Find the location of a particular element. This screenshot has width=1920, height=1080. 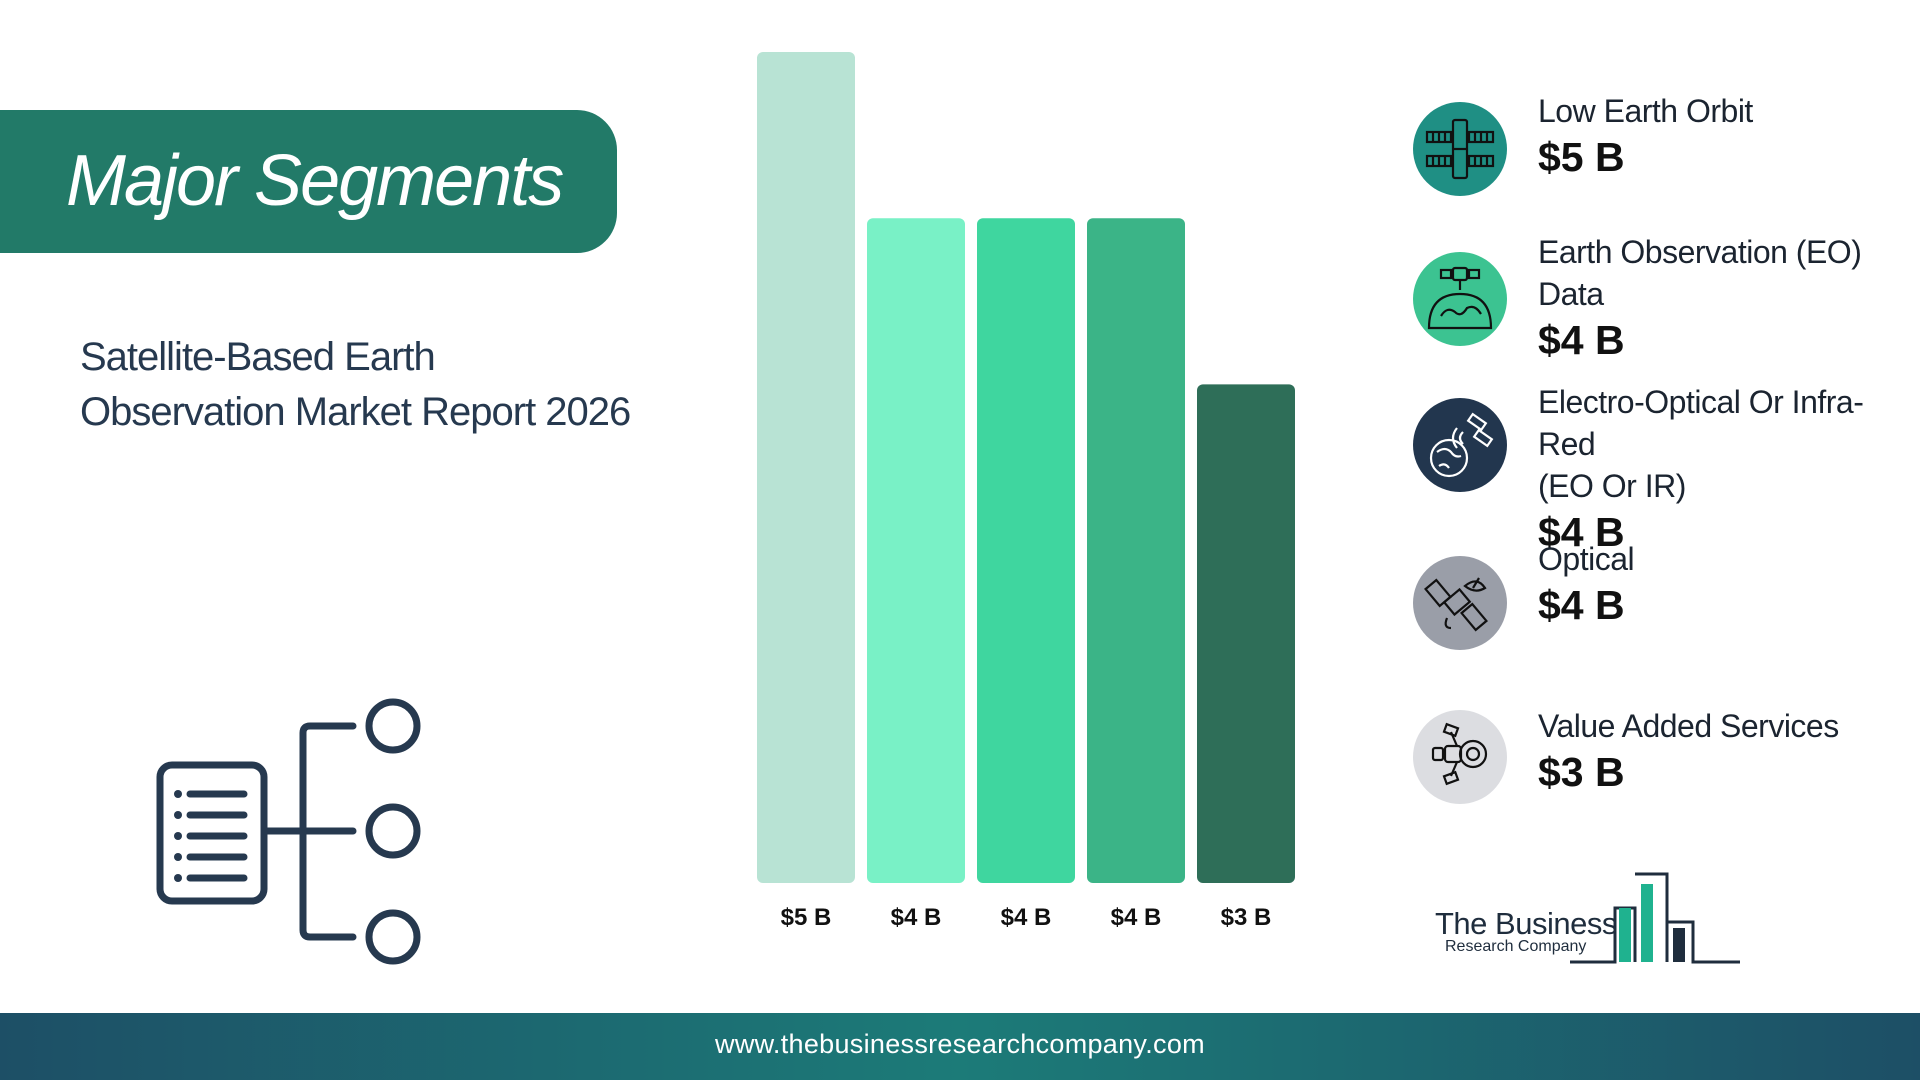

satellite-camera-icon is located at coordinates (1459, 754).